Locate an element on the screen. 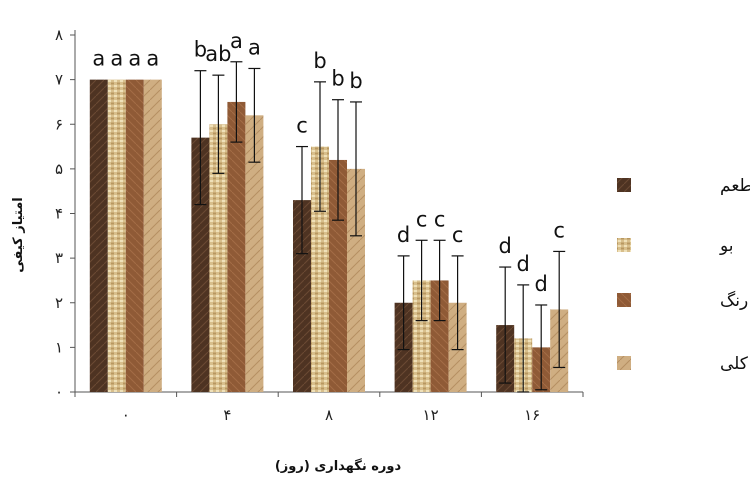  legend-label: پذیرش کلی is located at coordinates (735, 364).